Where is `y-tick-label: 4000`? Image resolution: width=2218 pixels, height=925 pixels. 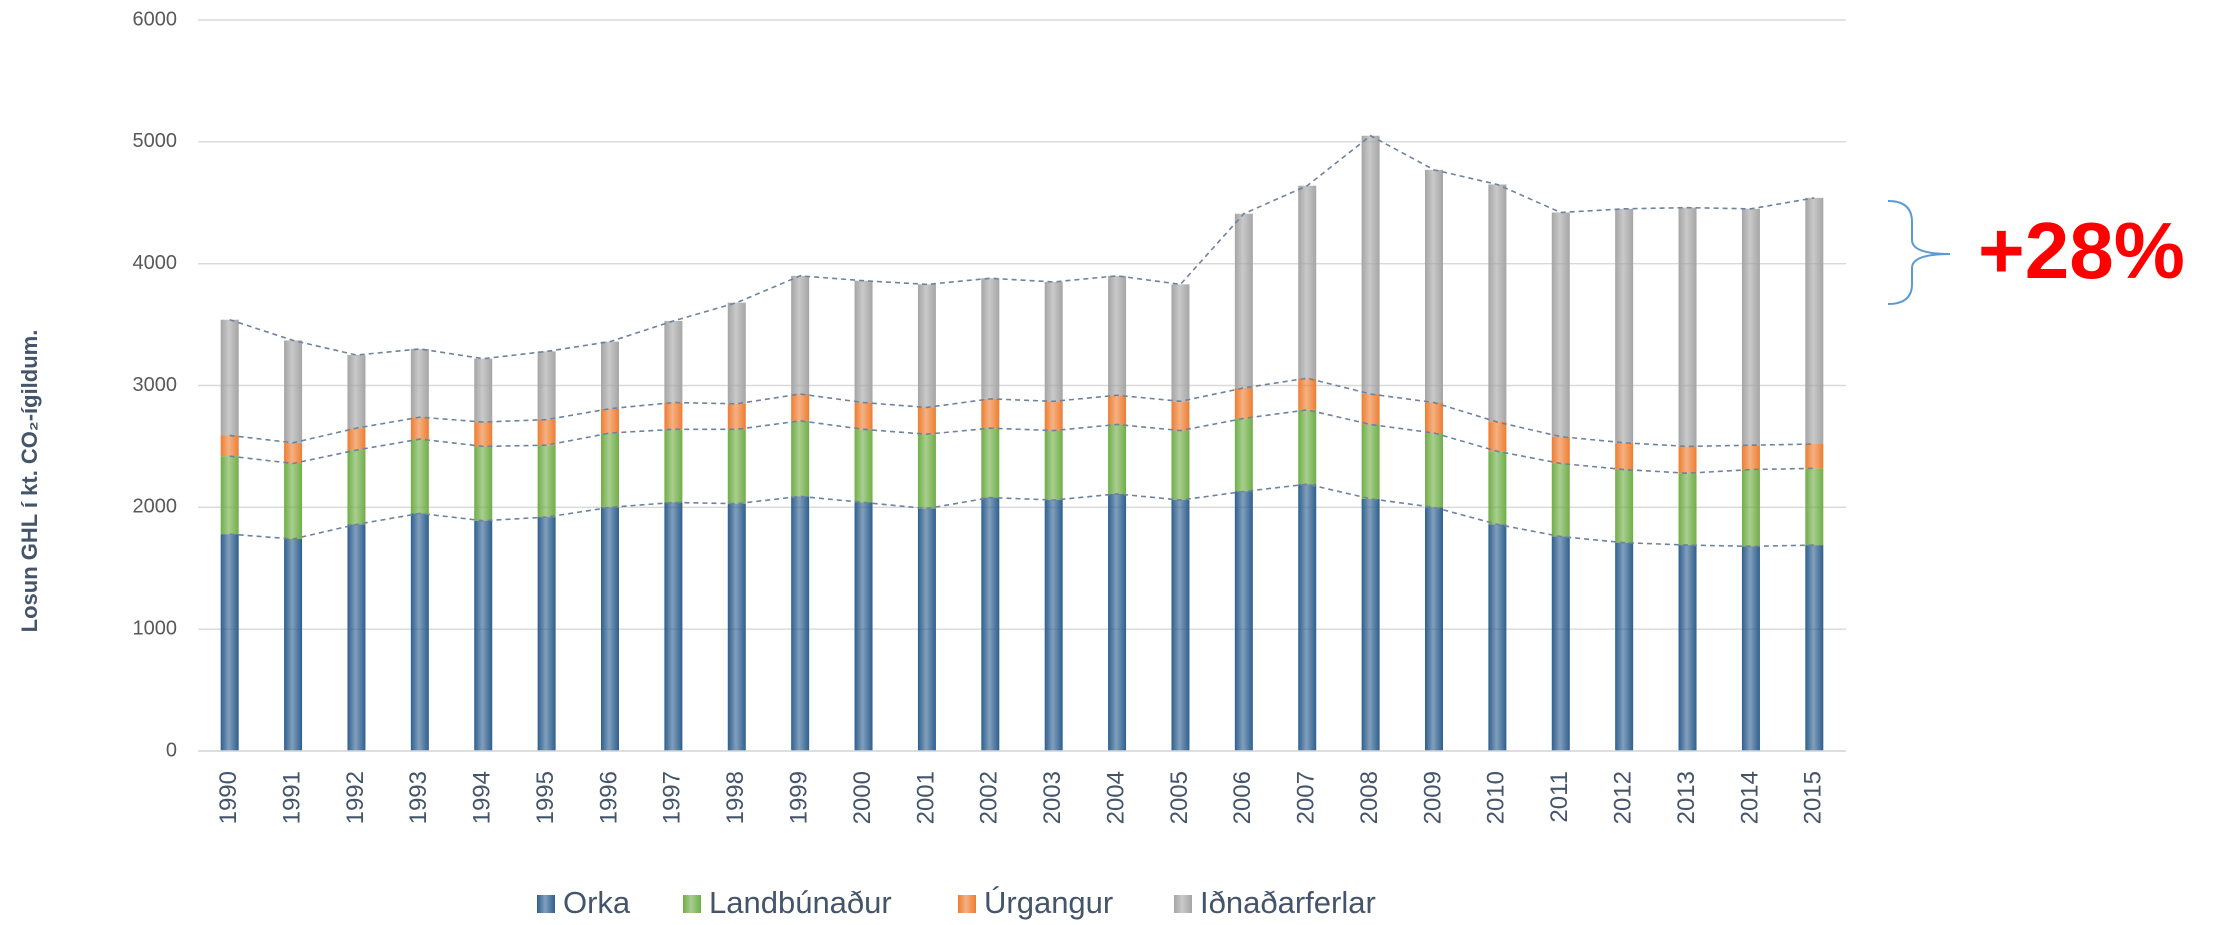 y-tick-label: 4000 is located at coordinates (155, 263).